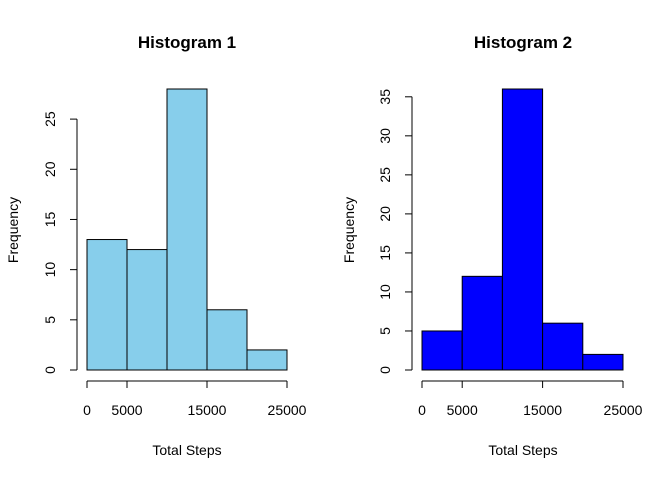 Image resolution: width=672 pixels, height=480 pixels. What do you see at coordinates (50, 370) in the screenshot?
I see `histogram-1-y-tick-label: 0` at bounding box center [50, 370].